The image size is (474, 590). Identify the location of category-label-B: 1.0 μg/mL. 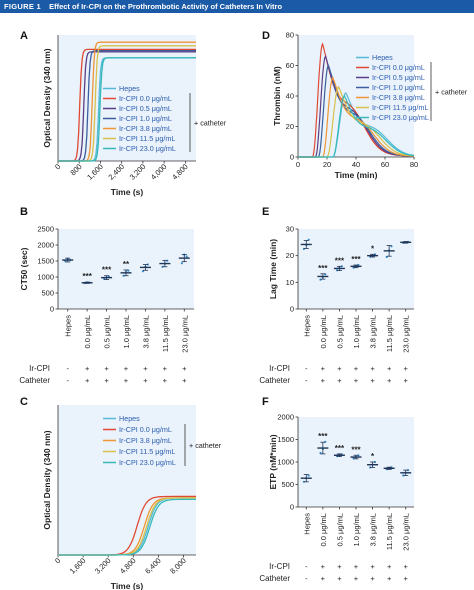
(126, 332).